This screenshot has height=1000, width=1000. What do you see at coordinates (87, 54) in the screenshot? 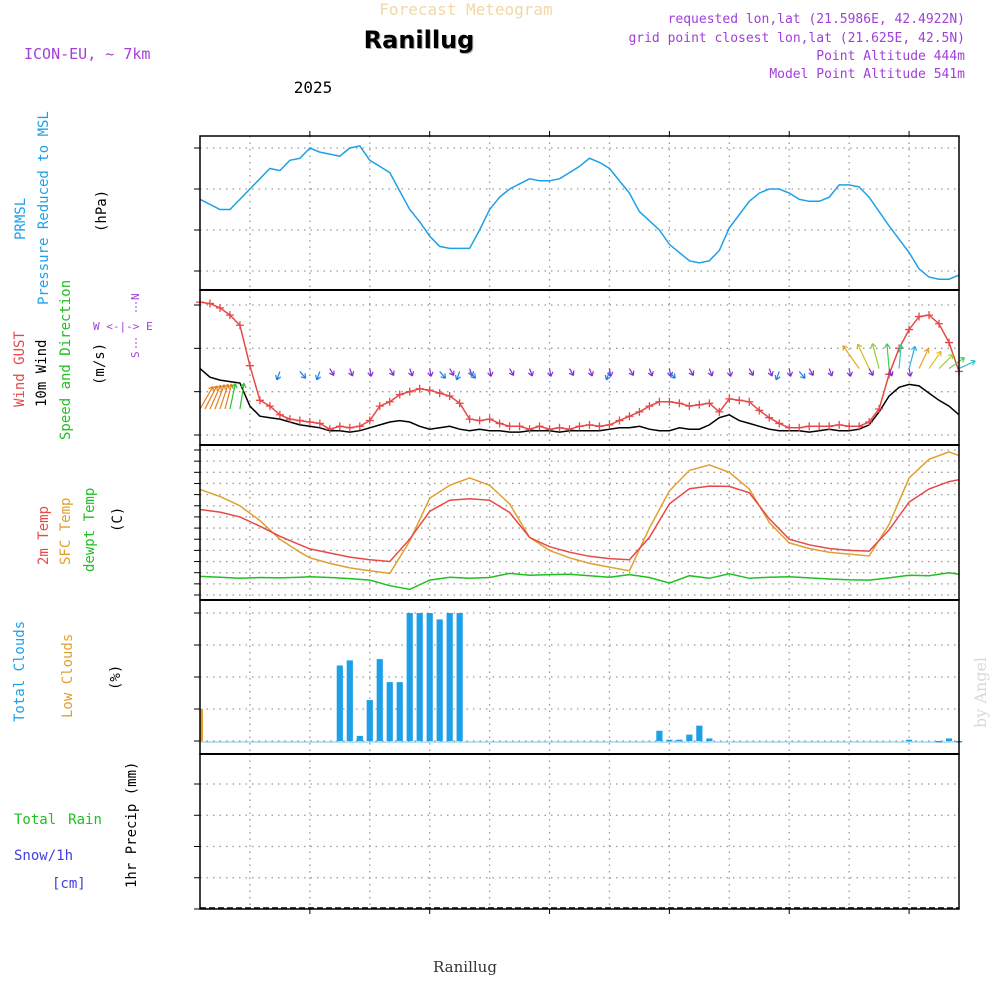
I see `model-label: ICON-EU, ~ 7km` at bounding box center [87, 54].